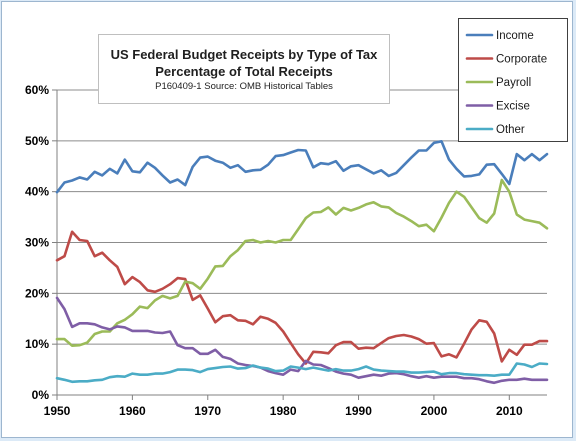  I want to click on y-tick-labels: 0% 10% 20% 30% 40% 50% 60%, so click(37, 242).